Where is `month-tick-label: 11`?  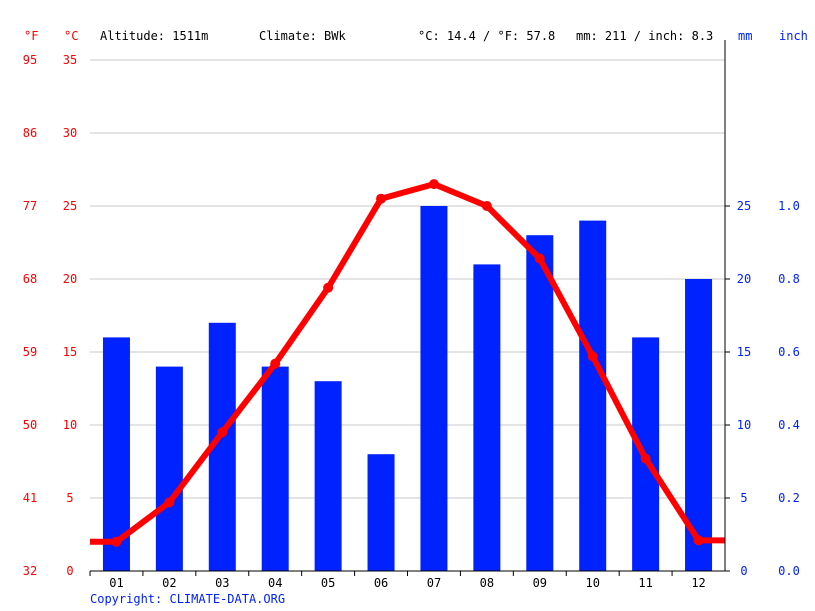 month-tick-label: 11 is located at coordinates (645, 583).